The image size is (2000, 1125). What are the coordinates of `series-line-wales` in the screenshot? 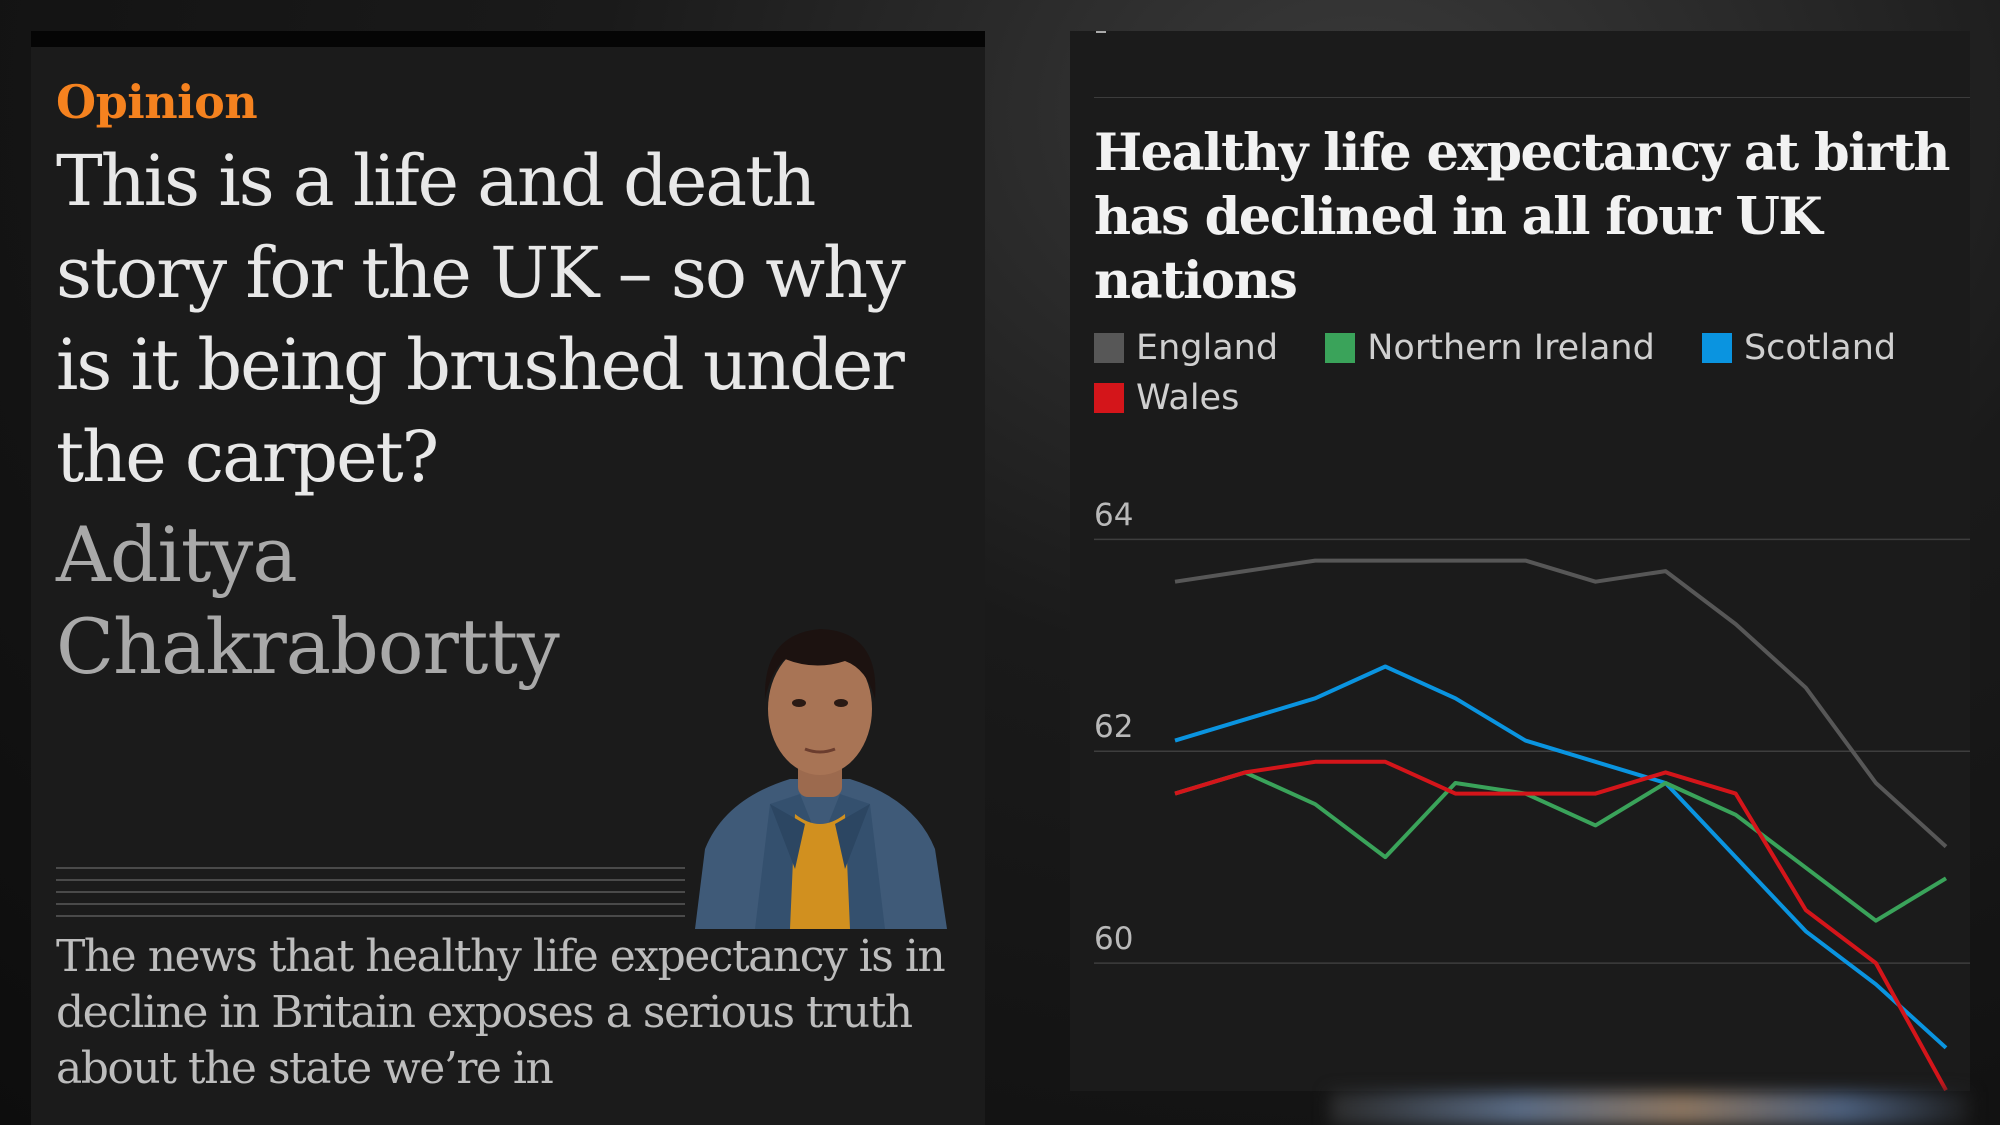 It's located at (1561, 925).